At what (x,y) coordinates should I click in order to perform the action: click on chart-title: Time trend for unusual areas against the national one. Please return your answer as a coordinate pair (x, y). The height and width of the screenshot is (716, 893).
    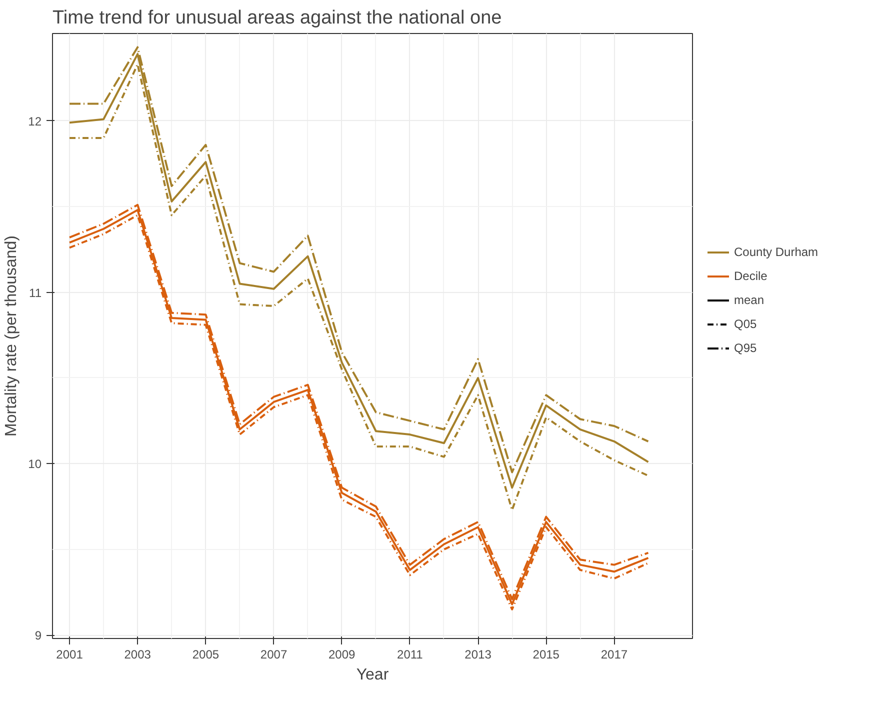
    Looking at the image, I should click on (277, 18).